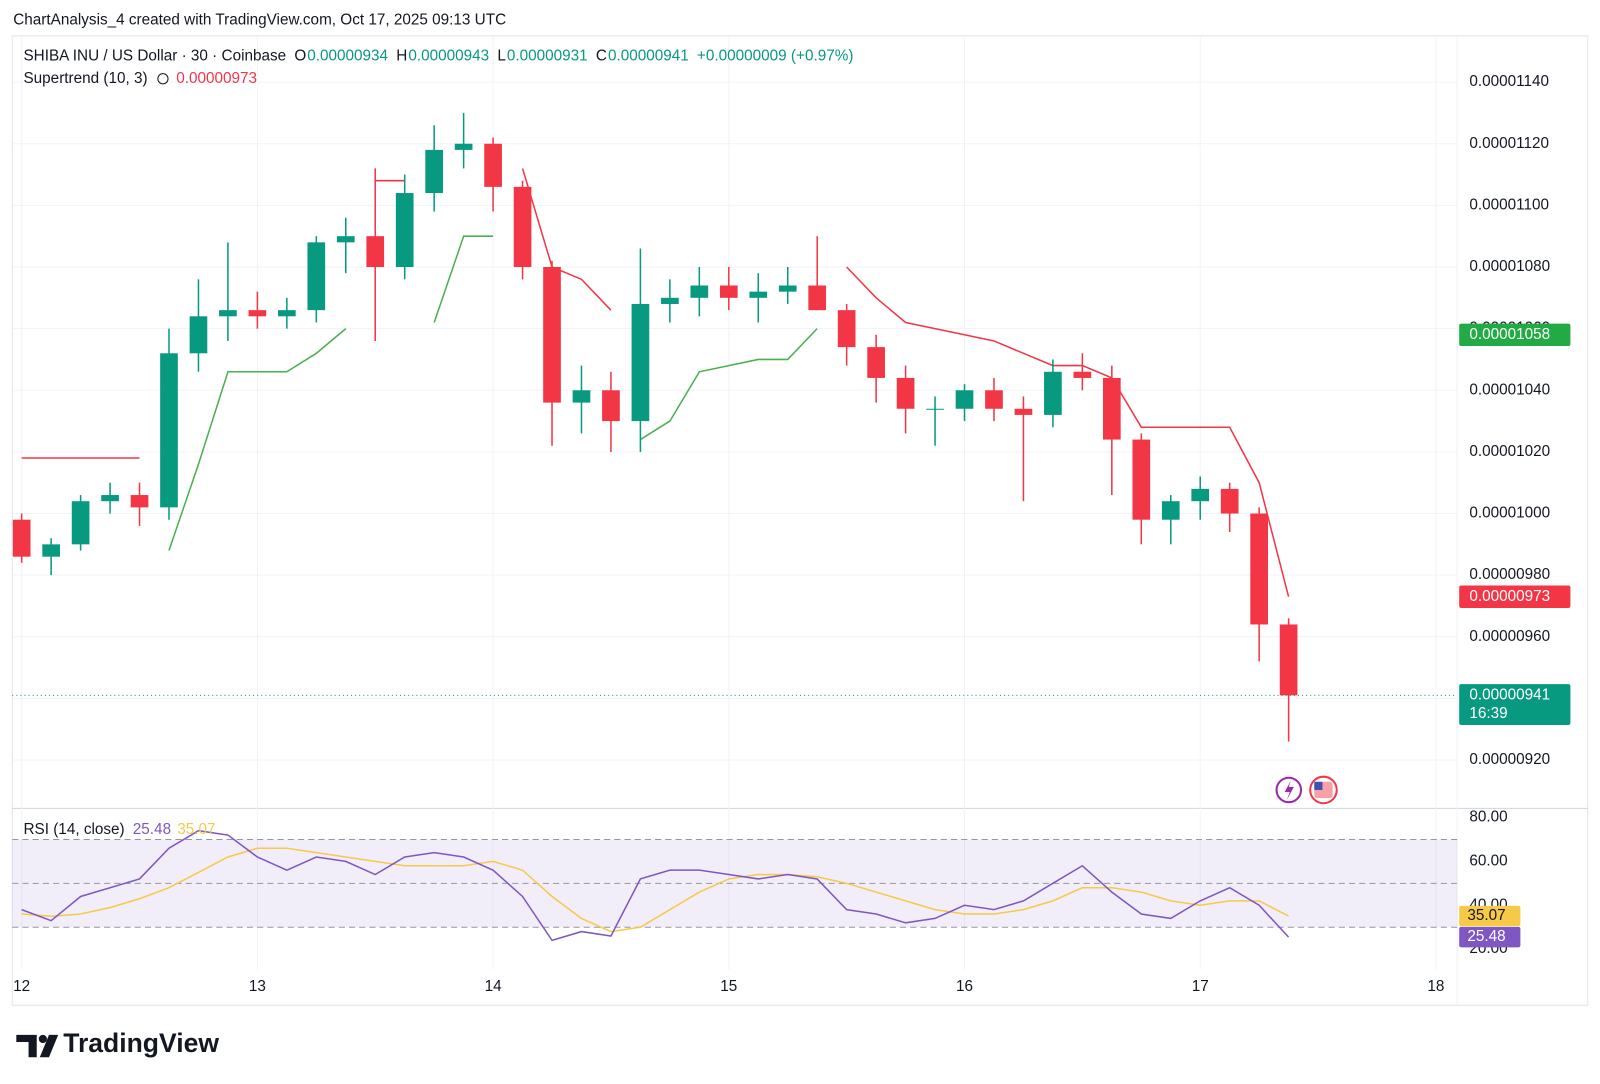  Describe the element at coordinates (196, 829) in the screenshot. I see `rsi-ma-value: 35.07` at that location.